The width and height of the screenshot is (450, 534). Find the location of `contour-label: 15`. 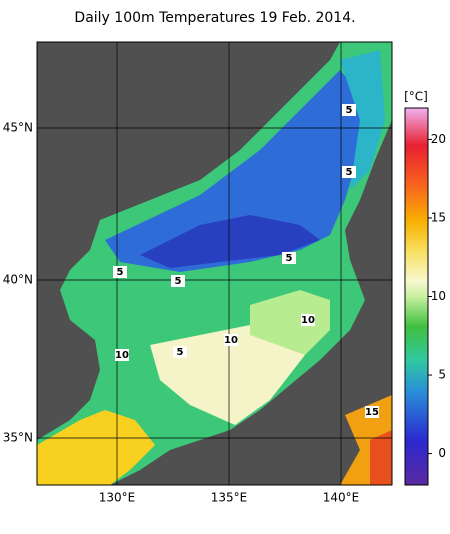

contour-label: 15 is located at coordinates (372, 412).